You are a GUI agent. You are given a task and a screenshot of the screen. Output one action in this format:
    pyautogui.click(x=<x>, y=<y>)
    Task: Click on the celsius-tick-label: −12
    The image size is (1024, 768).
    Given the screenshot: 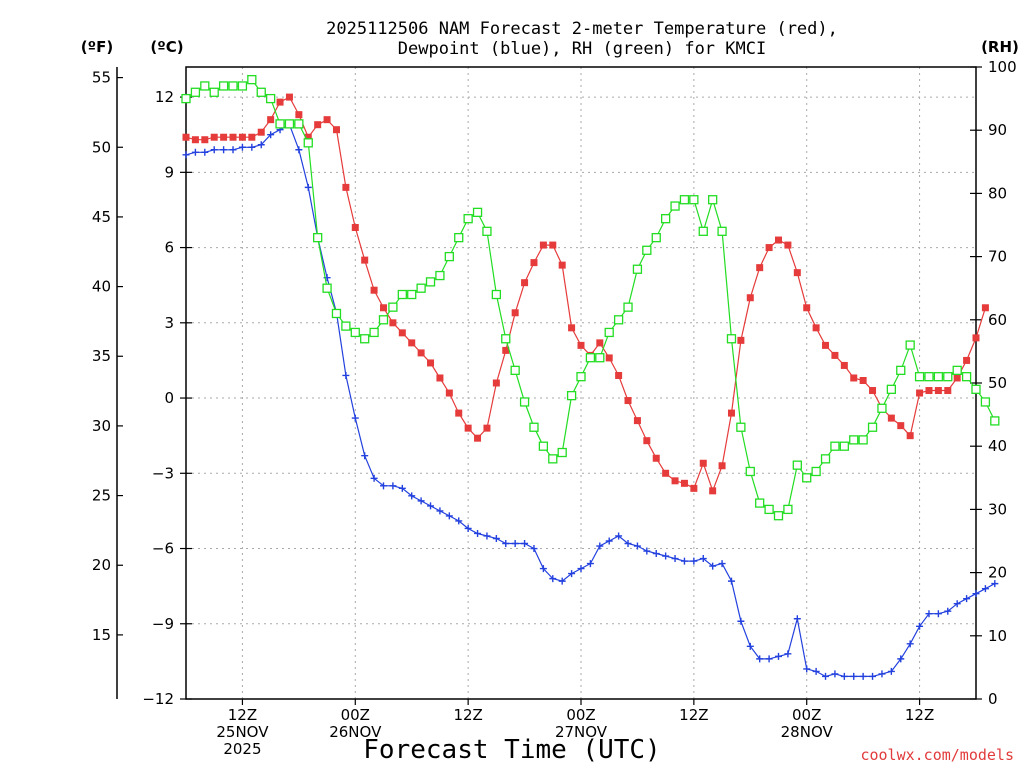 What is the action you would take?
    pyautogui.click(x=158, y=699)
    